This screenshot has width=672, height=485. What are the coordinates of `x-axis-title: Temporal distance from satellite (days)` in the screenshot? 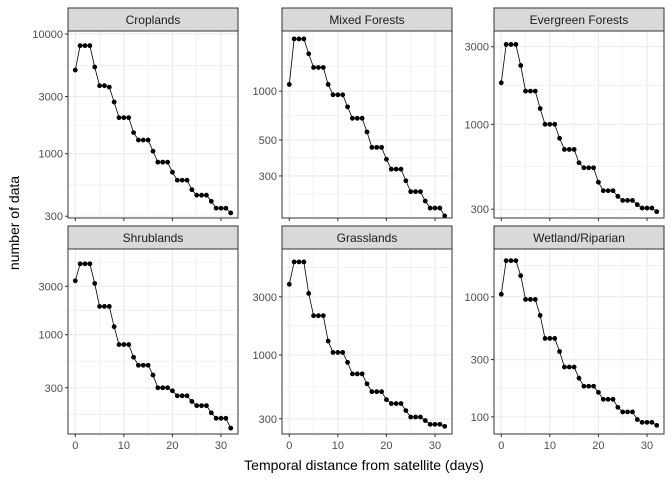 It's located at (364, 465).